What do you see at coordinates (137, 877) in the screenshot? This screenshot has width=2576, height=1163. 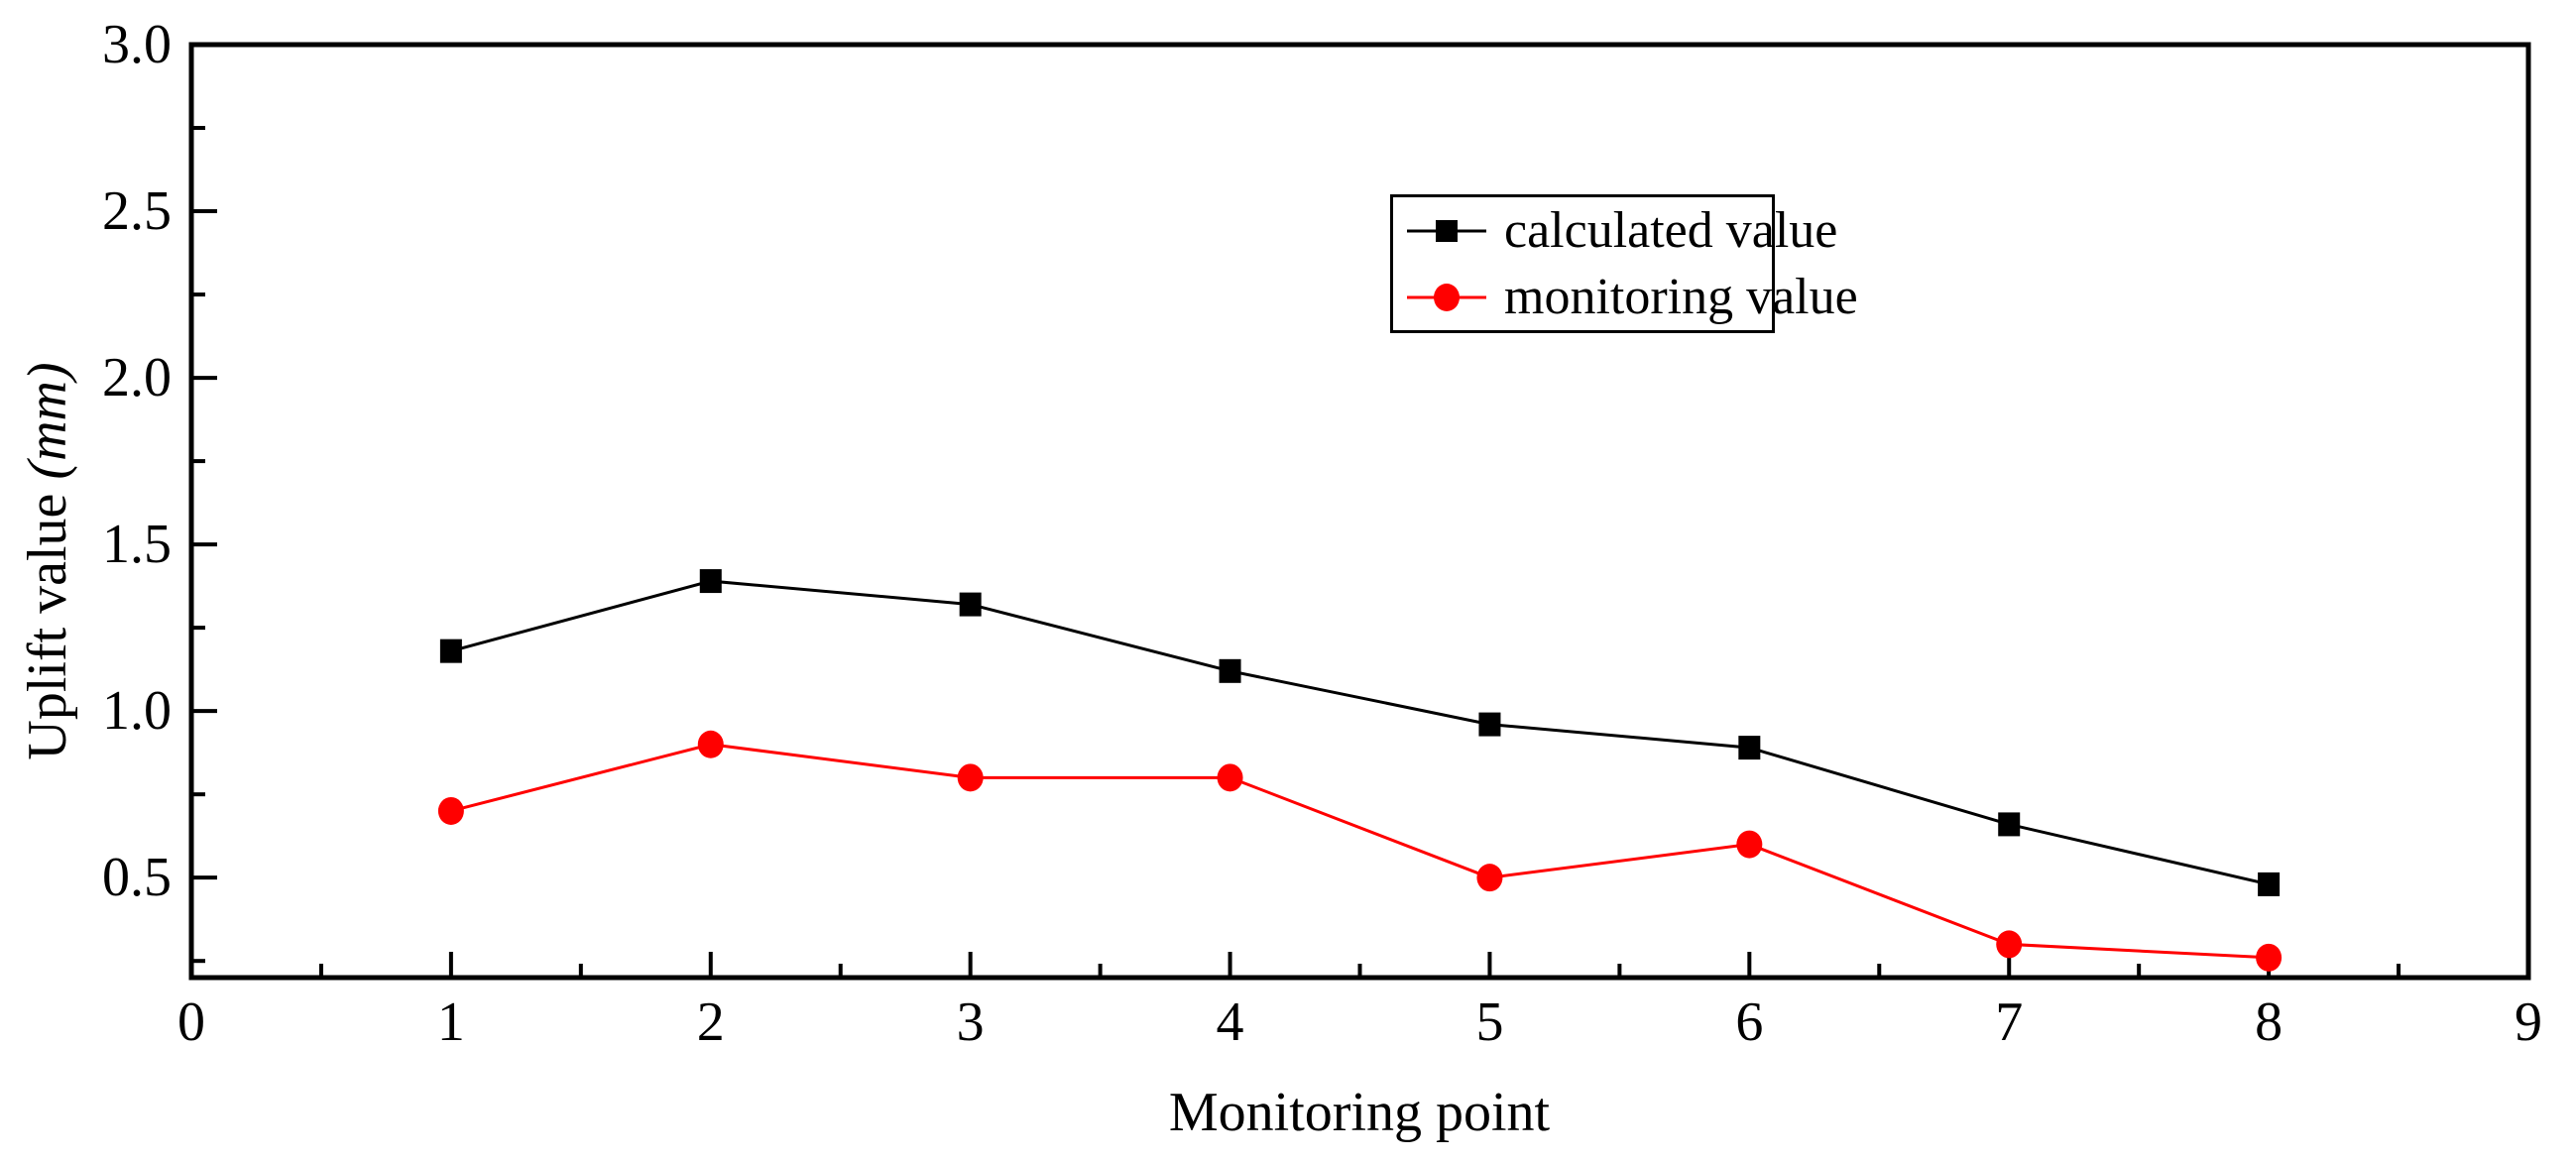 I see `y-axis-tick-label: 0.5` at bounding box center [137, 877].